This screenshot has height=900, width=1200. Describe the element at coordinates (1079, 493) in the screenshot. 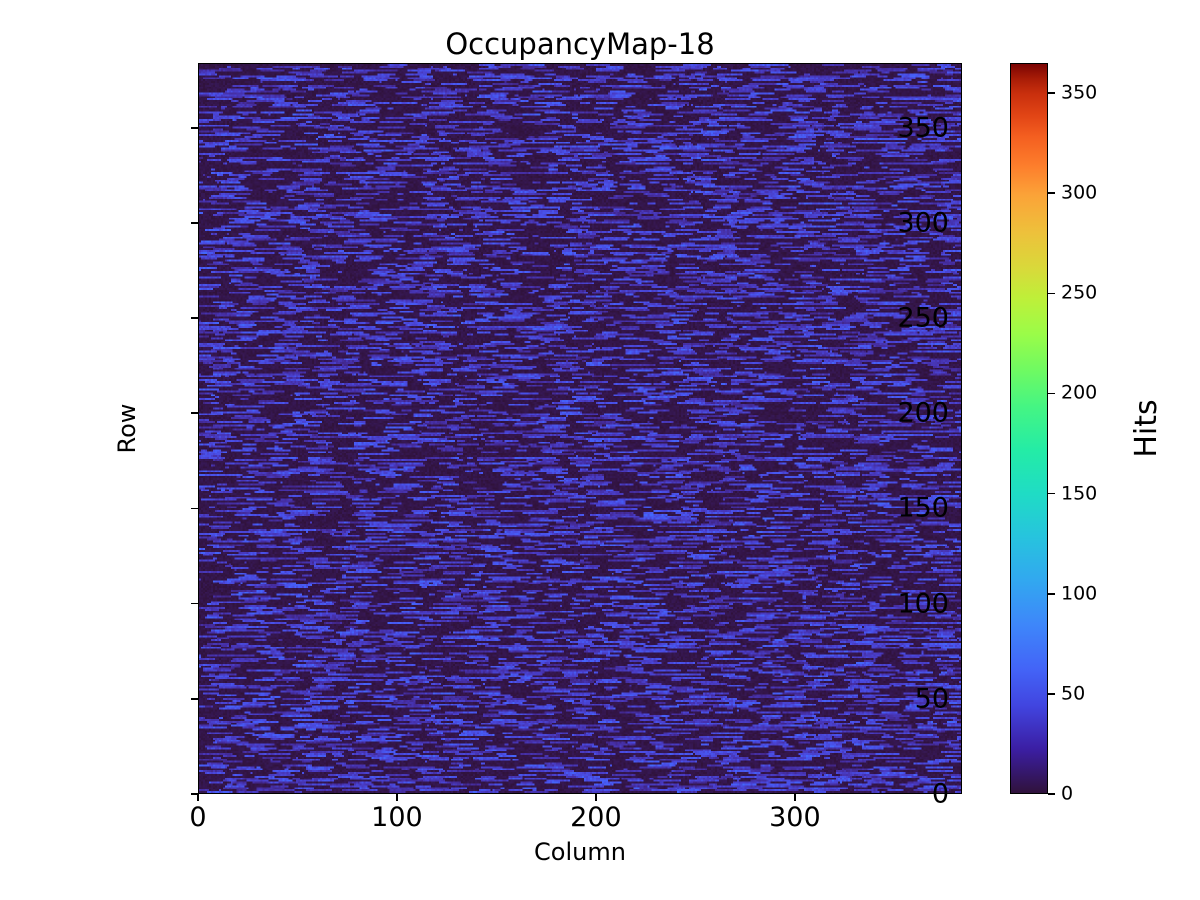

I see `colorbar-tick-label: 150` at that location.